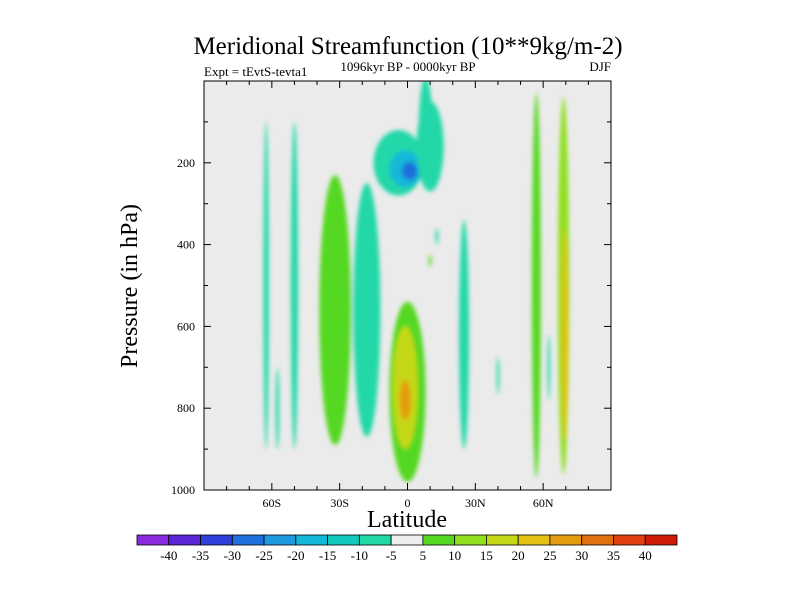 This screenshot has width=800, height=600. What do you see at coordinates (186, 163) in the screenshot?
I see `y-tick-label: 200` at bounding box center [186, 163].